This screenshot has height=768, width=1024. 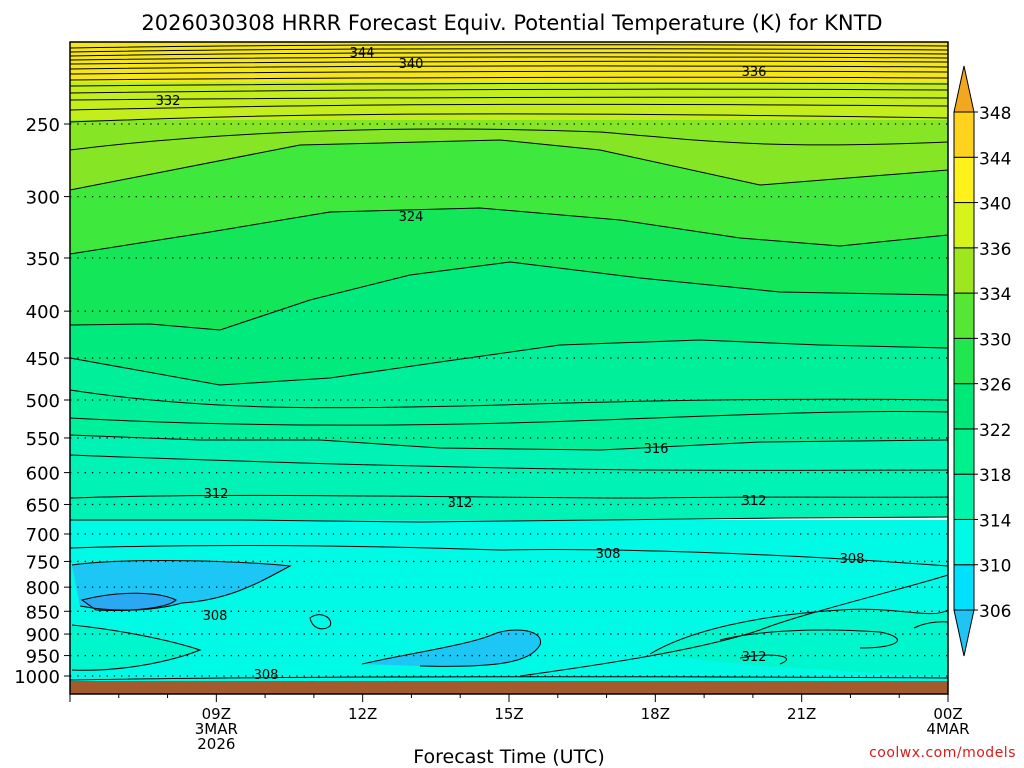 What do you see at coordinates (995, 567) in the screenshot?
I see `colorbar-label: 310` at bounding box center [995, 567].